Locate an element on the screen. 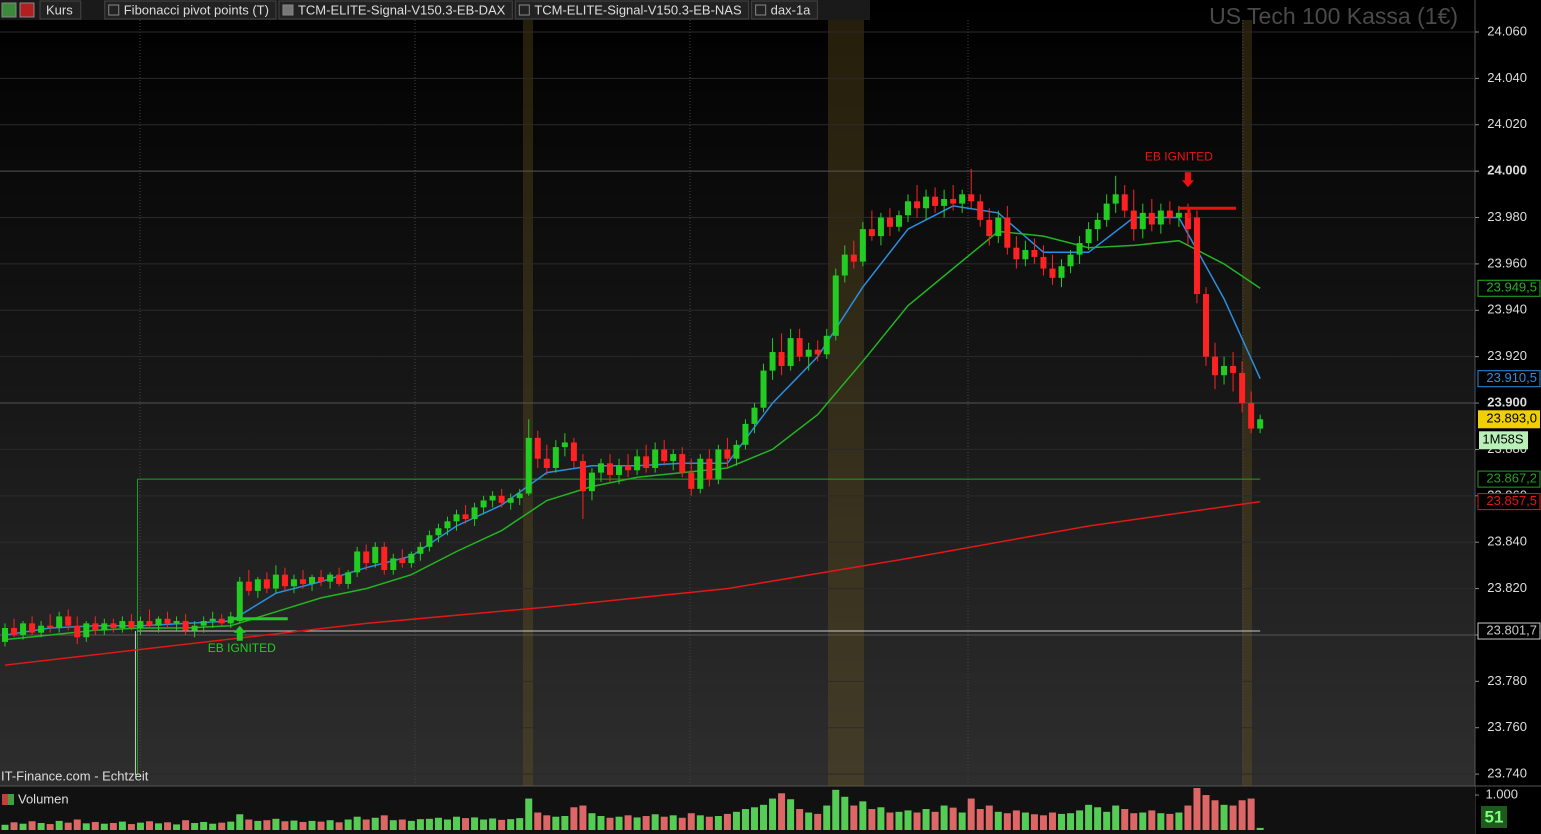  y-tick-label: 23.920 is located at coordinates (1507, 355).